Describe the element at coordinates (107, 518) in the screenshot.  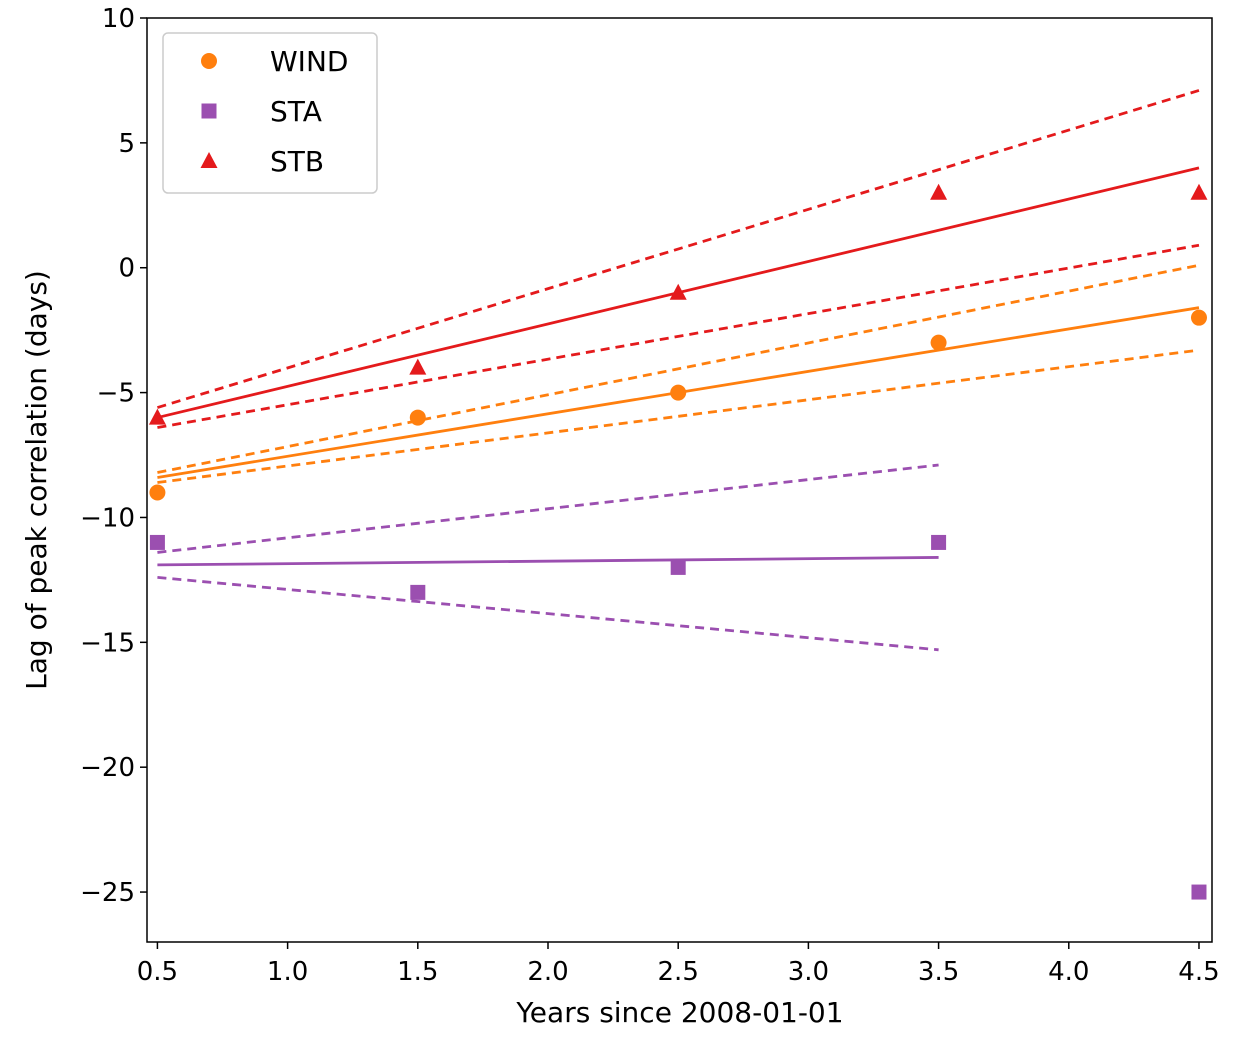
I see `y-tick-label: −10` at that location.